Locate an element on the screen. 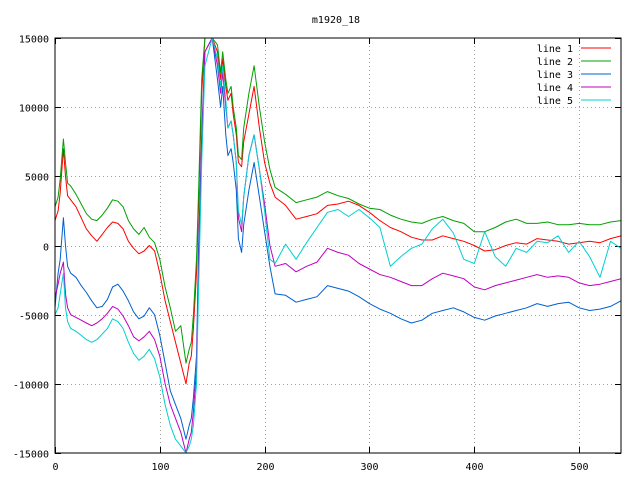 The height and width of the screenshot is (480, 640). legend-label-2: line 2 is located at coordinates (555, 62).